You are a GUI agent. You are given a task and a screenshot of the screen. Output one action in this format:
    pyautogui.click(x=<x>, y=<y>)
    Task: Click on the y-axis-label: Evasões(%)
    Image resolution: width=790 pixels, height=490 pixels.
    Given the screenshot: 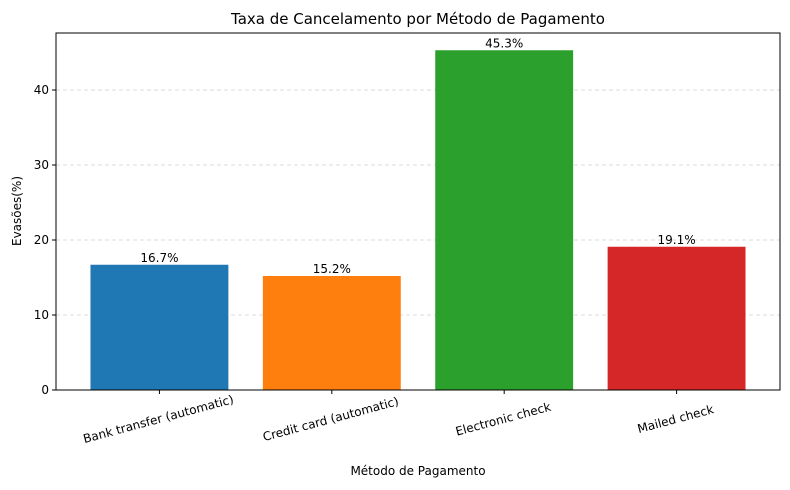 What is the action you would take?
    pyautogui.click(x=17, y=211)
    